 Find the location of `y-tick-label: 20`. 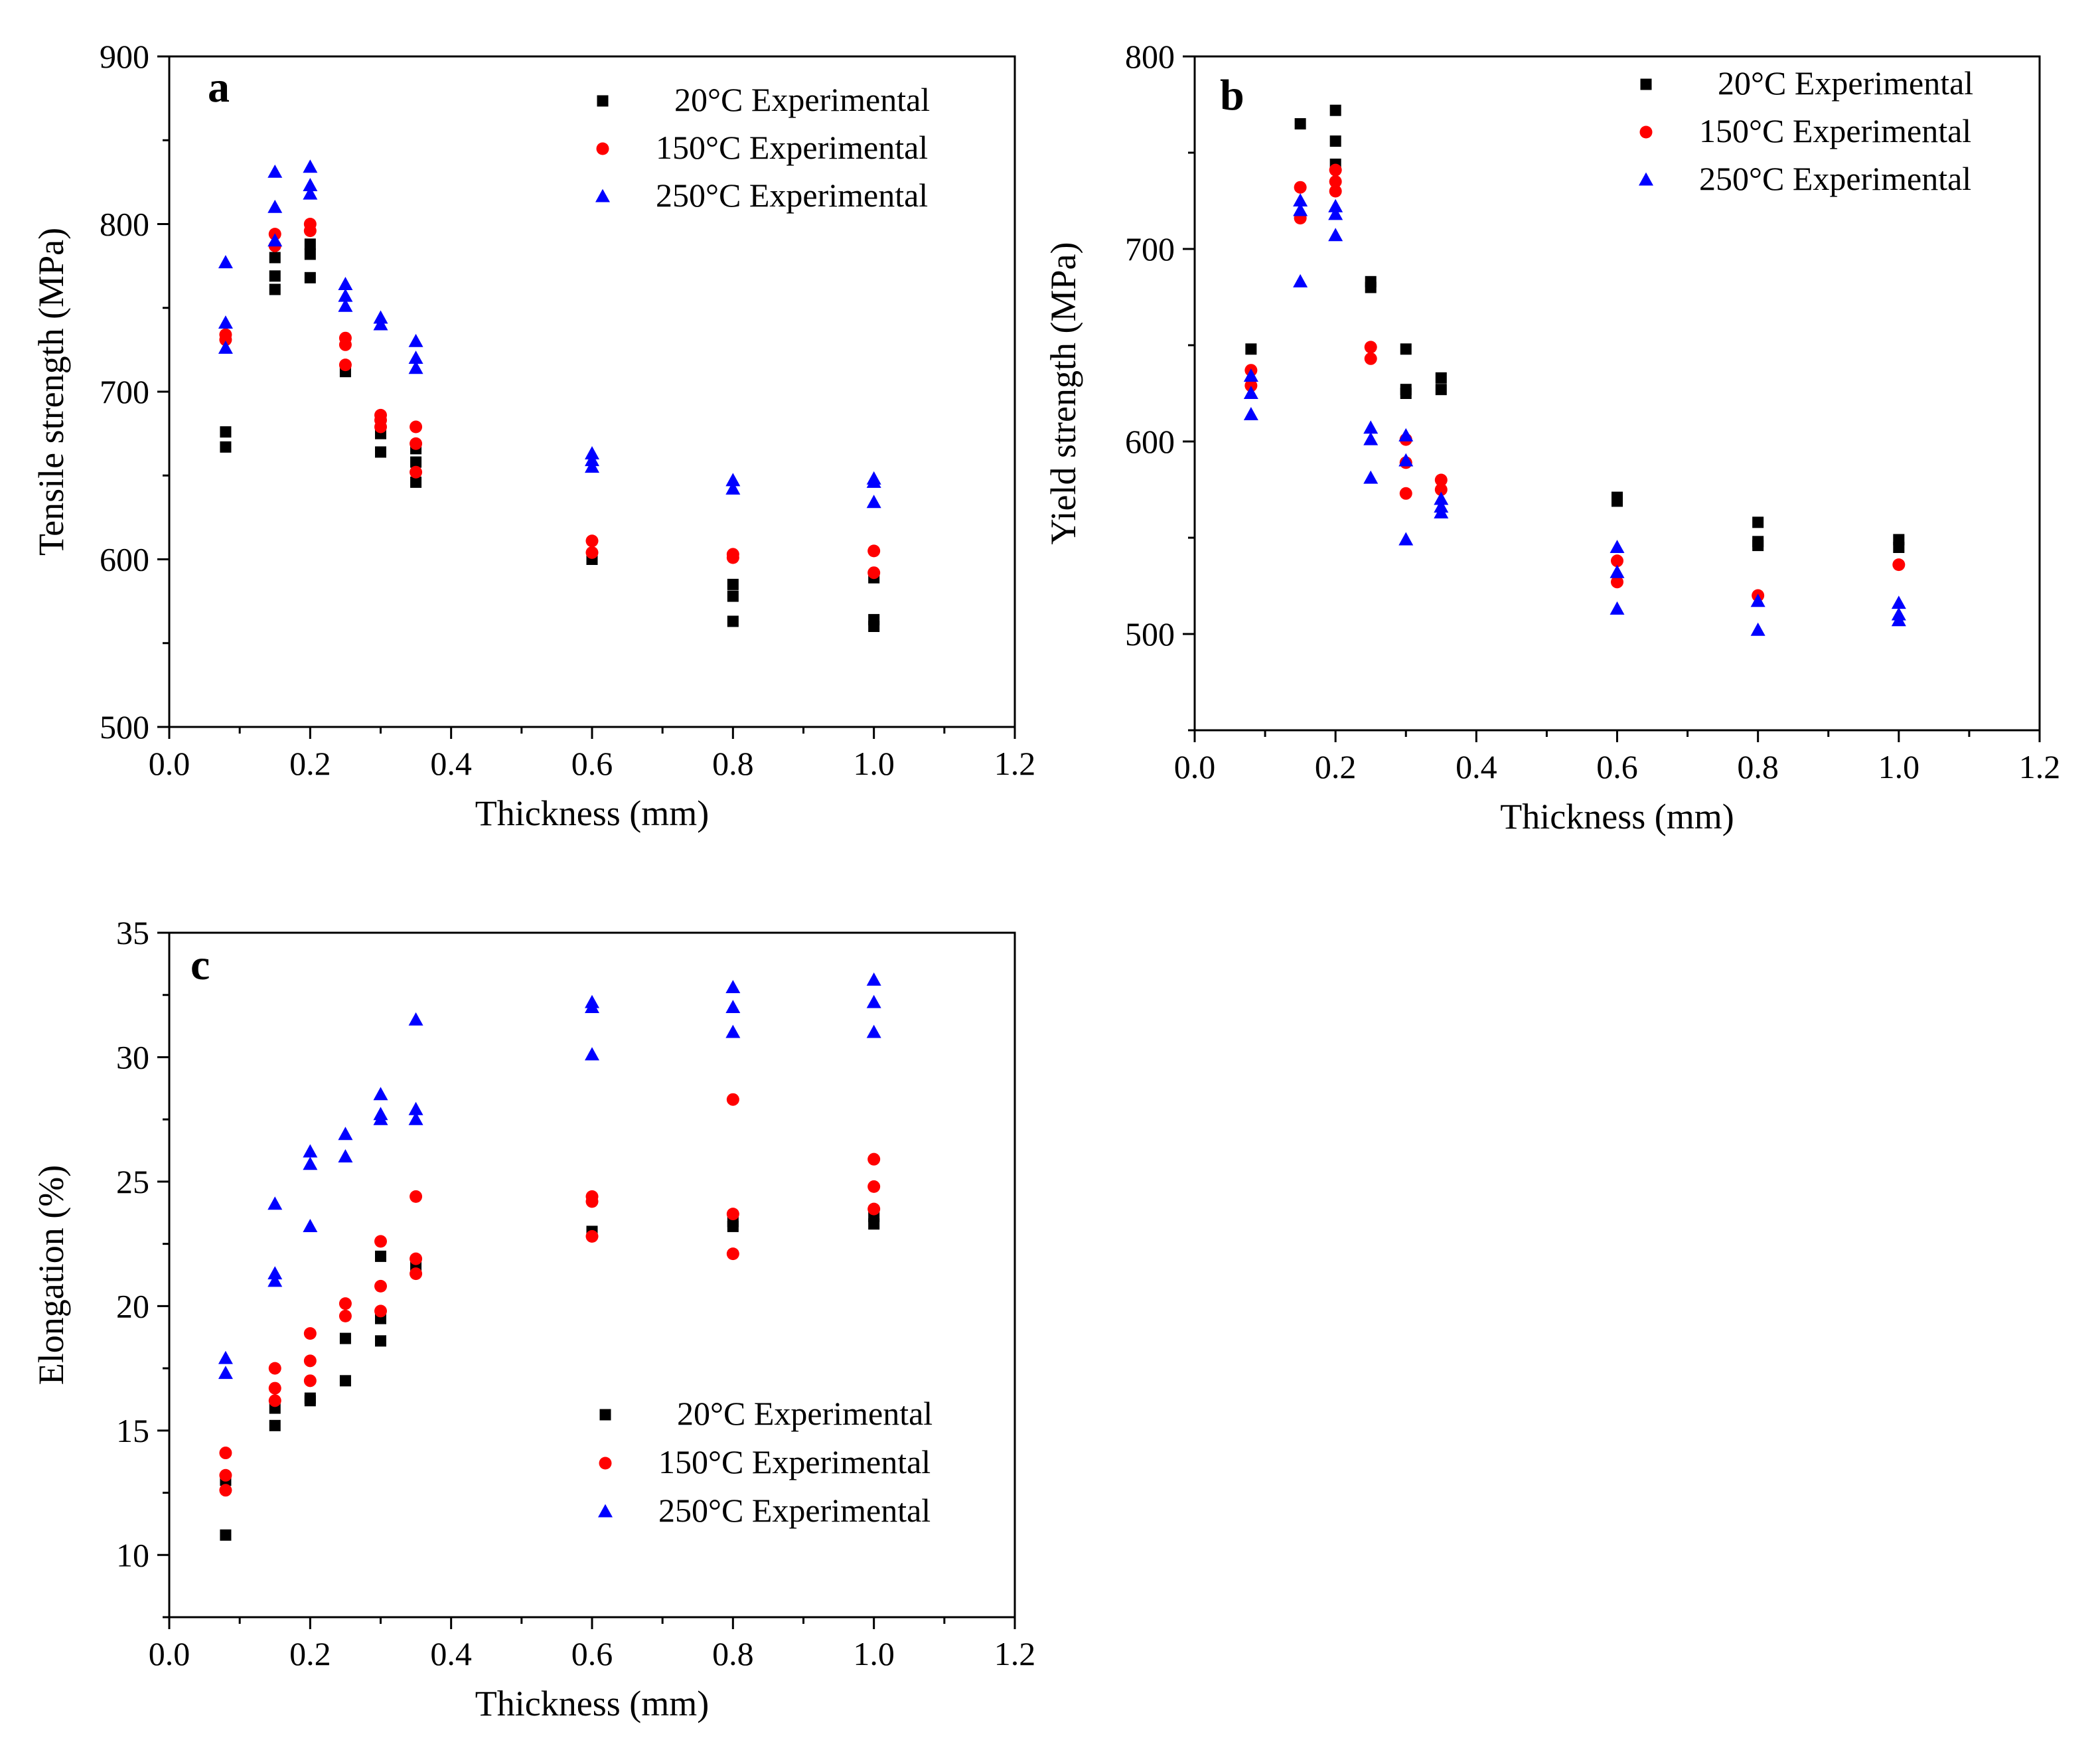

y-tick-label: 20 is located at coordinates (132, 1305).